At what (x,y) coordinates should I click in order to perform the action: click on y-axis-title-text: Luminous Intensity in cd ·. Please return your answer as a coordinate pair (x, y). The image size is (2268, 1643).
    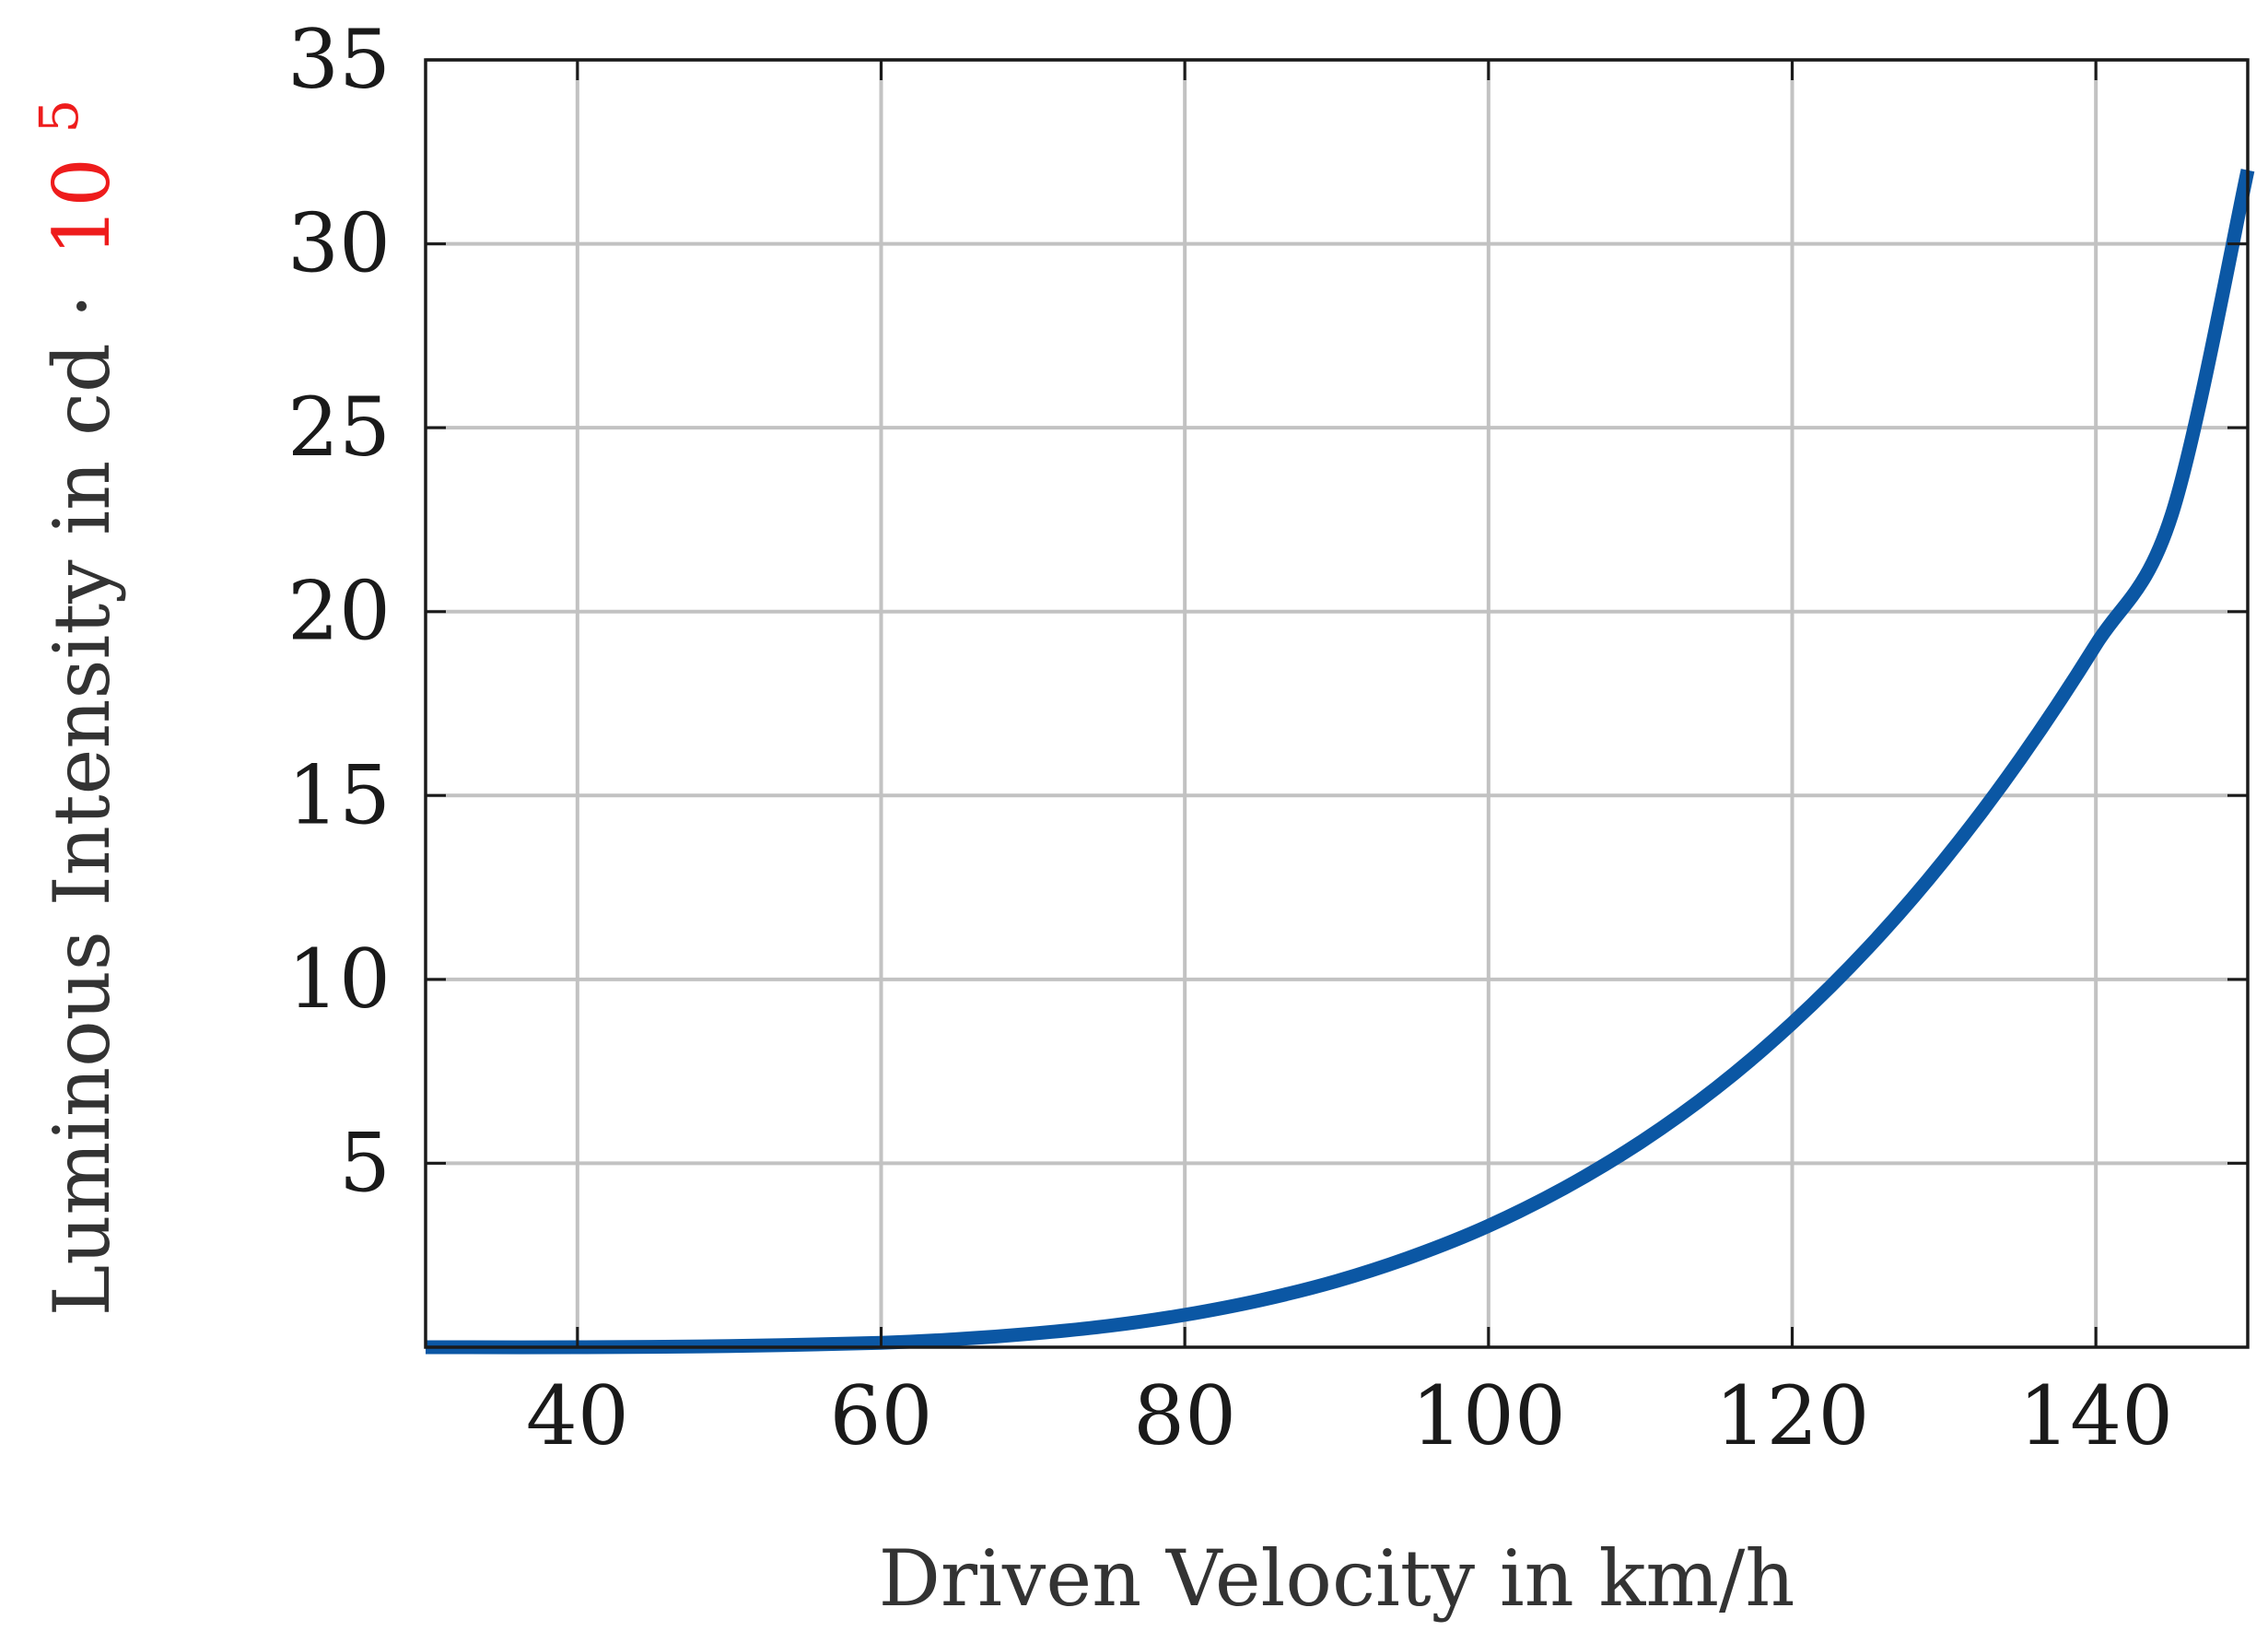
    Looking at the image, I should click on (82, 805).